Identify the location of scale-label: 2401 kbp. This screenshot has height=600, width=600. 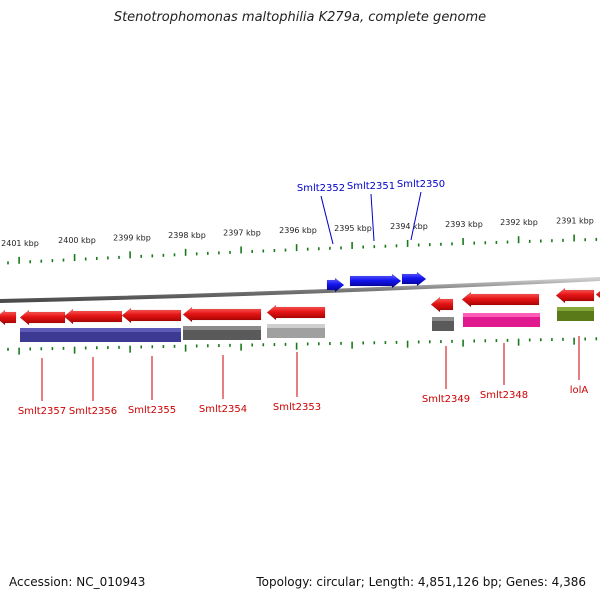
(20, 243).